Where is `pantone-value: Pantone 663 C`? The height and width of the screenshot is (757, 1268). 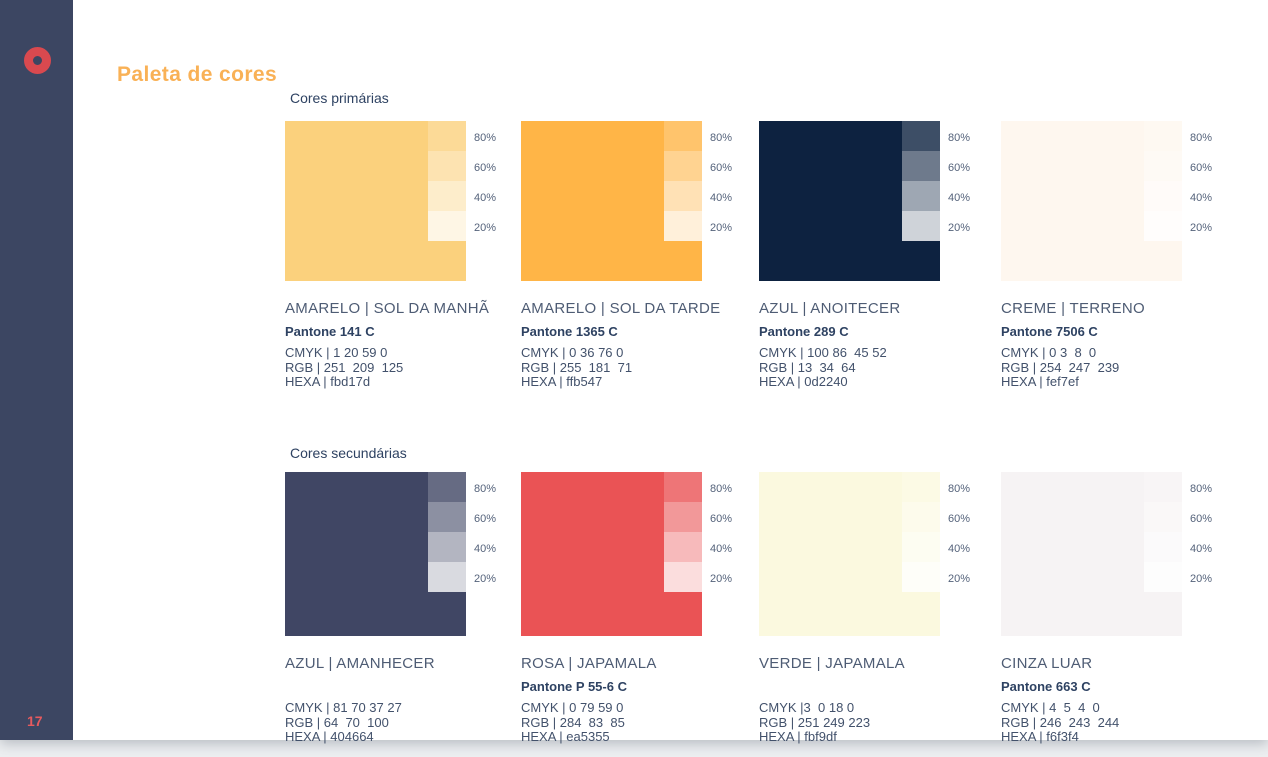
pantone-value: Pantone 663 C is located at coordinates (1046, 686).